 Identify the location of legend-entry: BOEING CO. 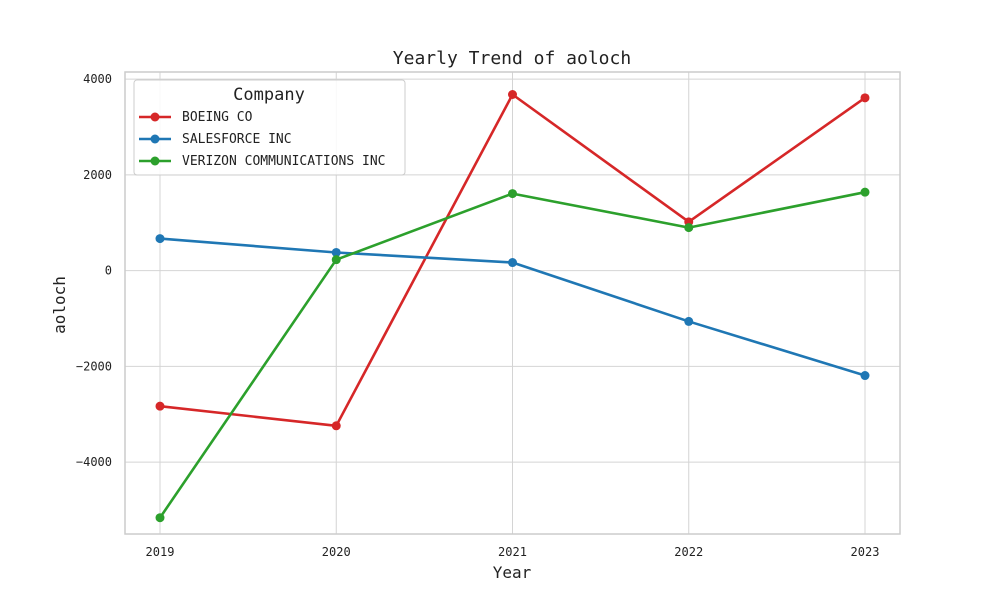
(196, 117).